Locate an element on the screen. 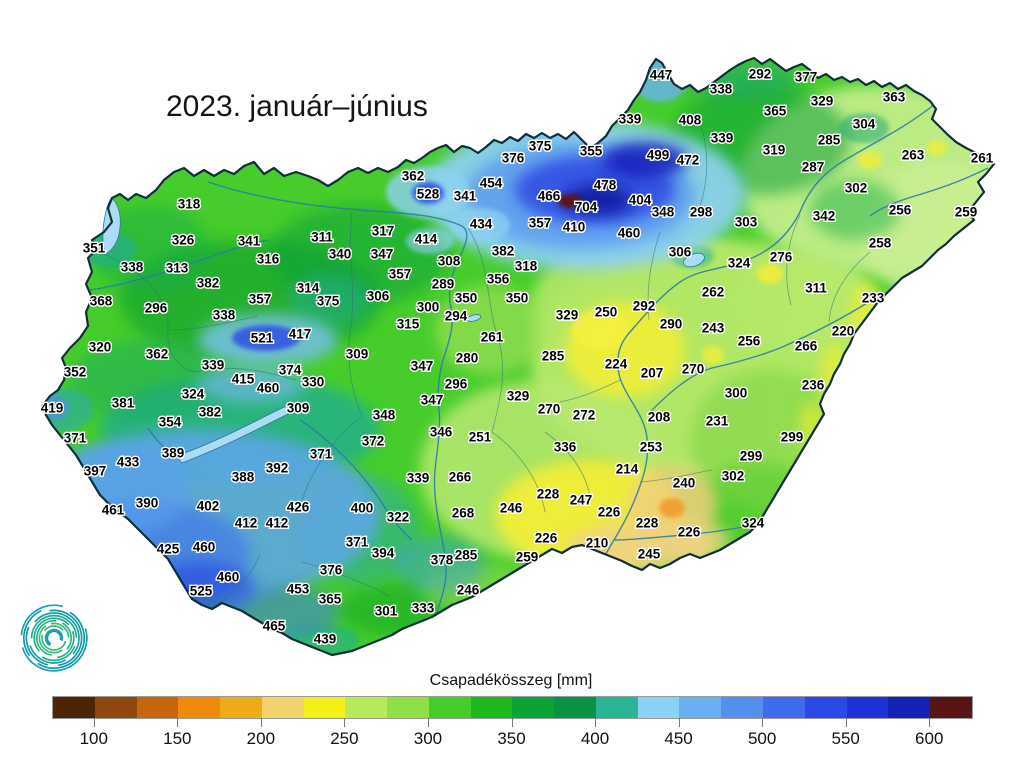  station-value: 521 is located at coordinates (262, 338).